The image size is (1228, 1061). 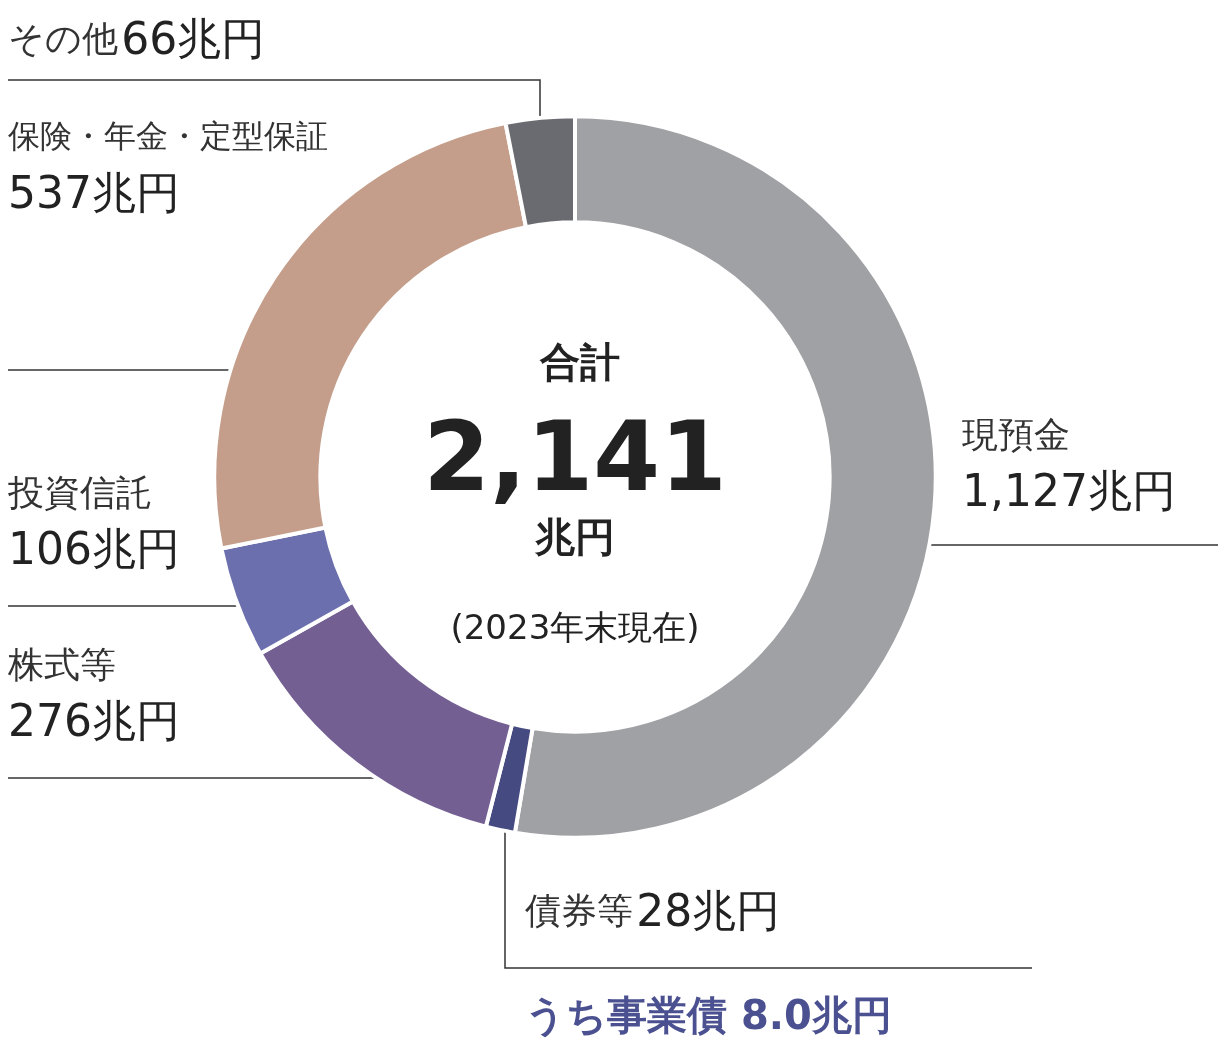 What do you see at coordinates (575, 627) in the screenshot?
I see `text: (2023年末現在)` at bounding box center [575, 627].